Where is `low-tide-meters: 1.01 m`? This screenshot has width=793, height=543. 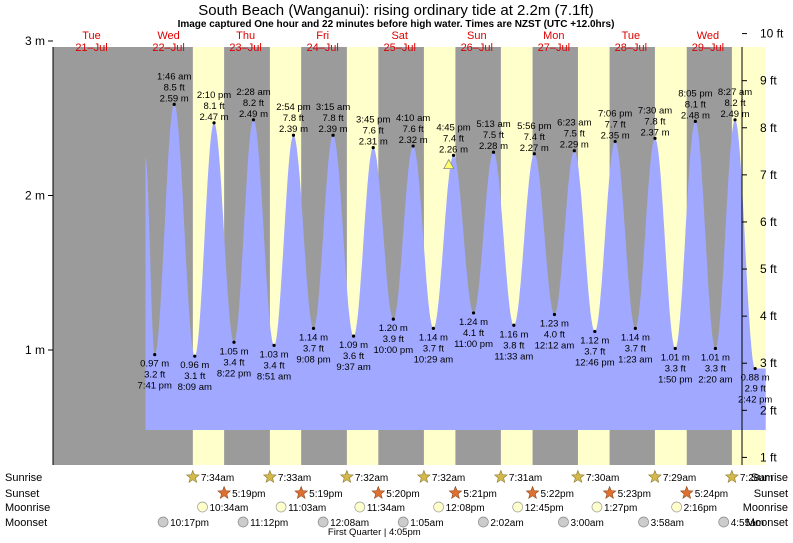
low-tide-meters: 1.01 m is located at coordinates (715, 357).